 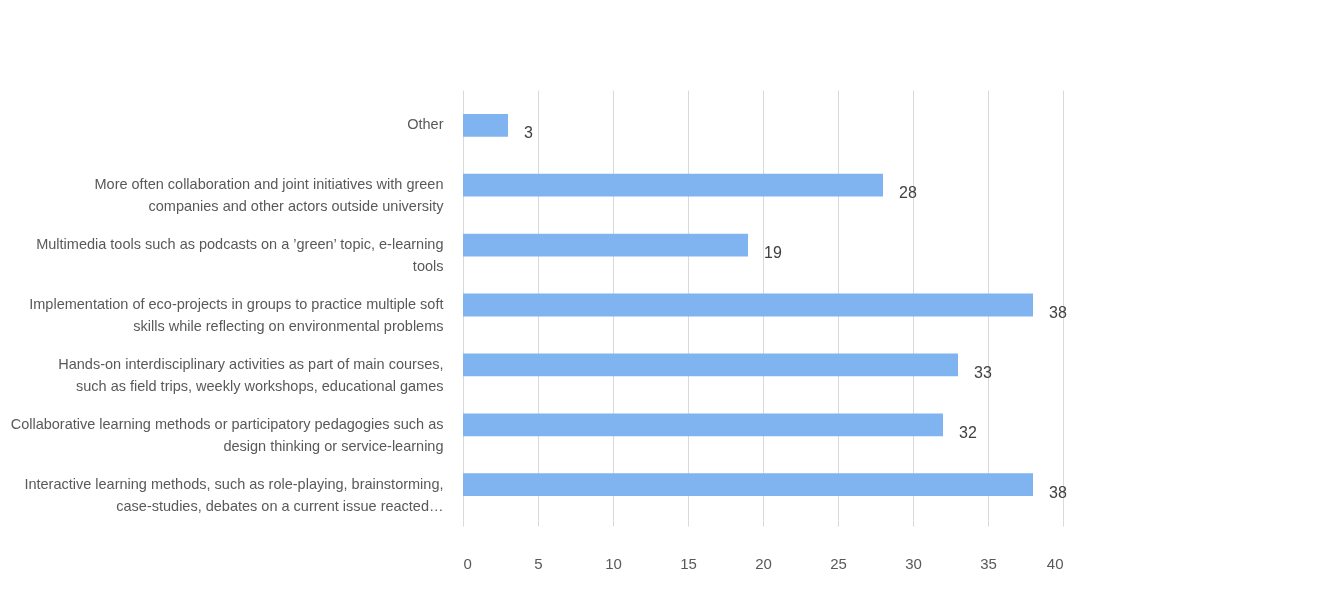 I want to click on x-tick-label: 25, so click(x=838, y=563).